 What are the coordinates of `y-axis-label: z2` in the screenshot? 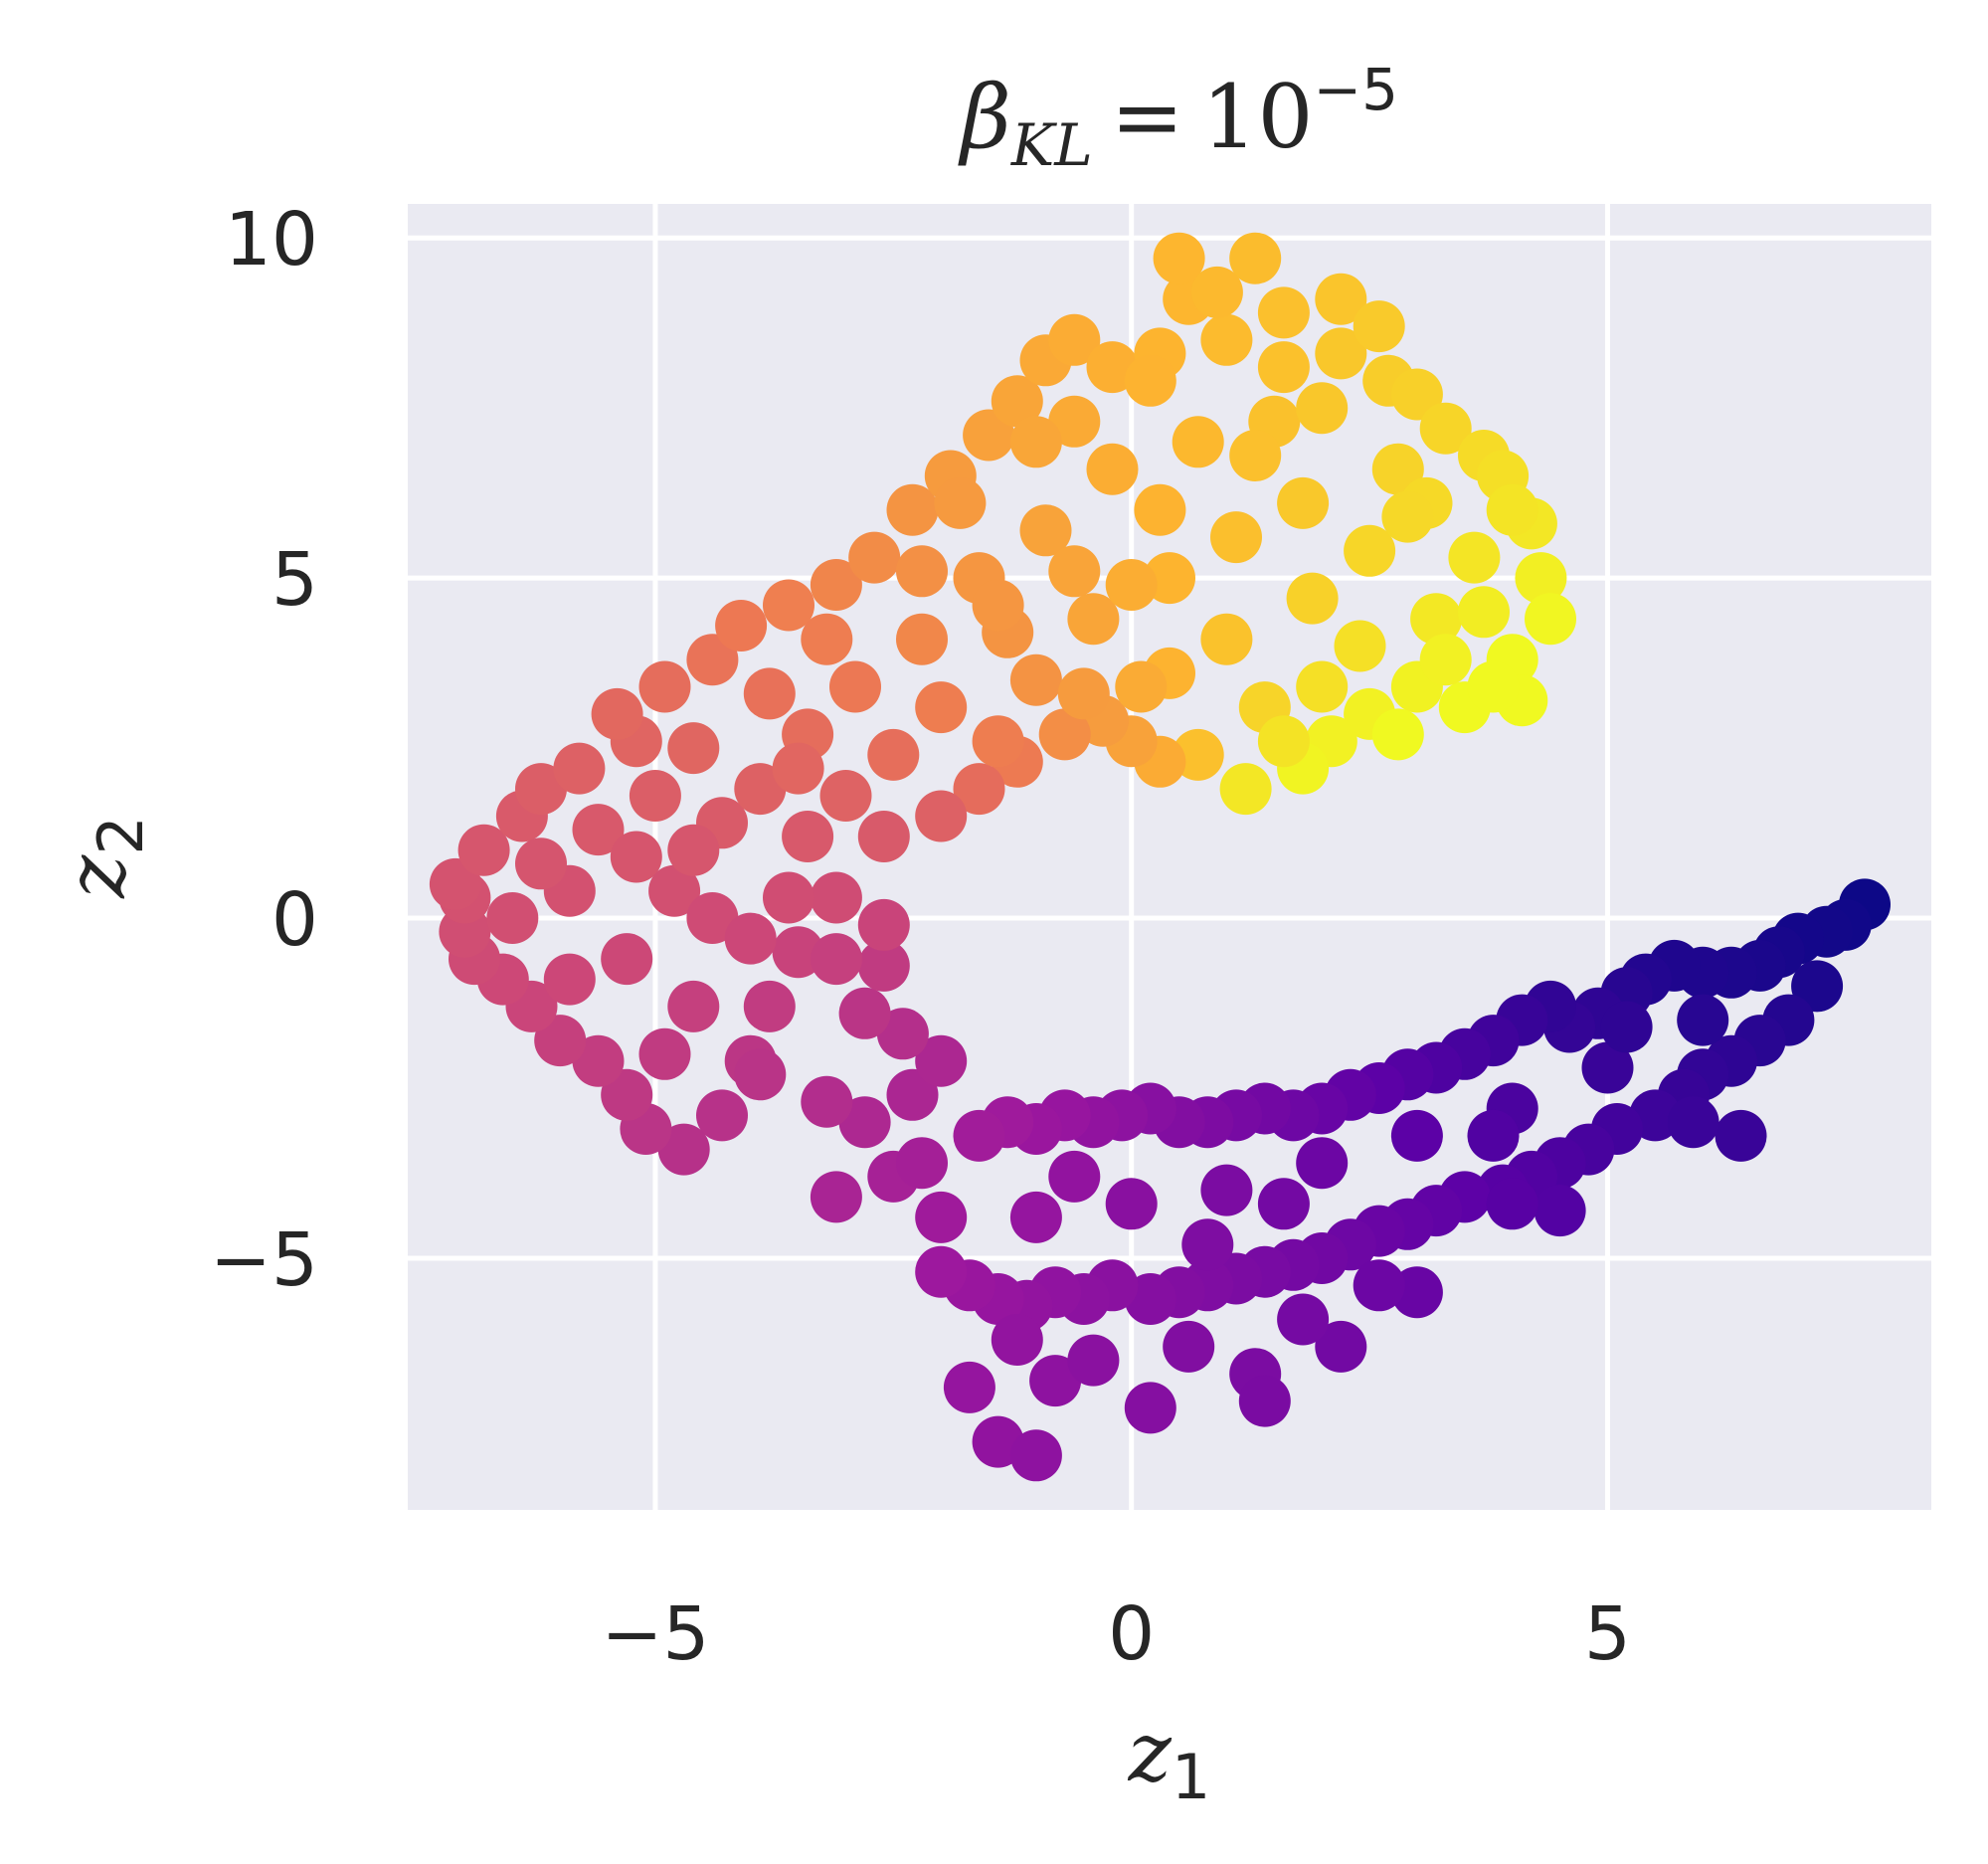 It's located at (103, 857).